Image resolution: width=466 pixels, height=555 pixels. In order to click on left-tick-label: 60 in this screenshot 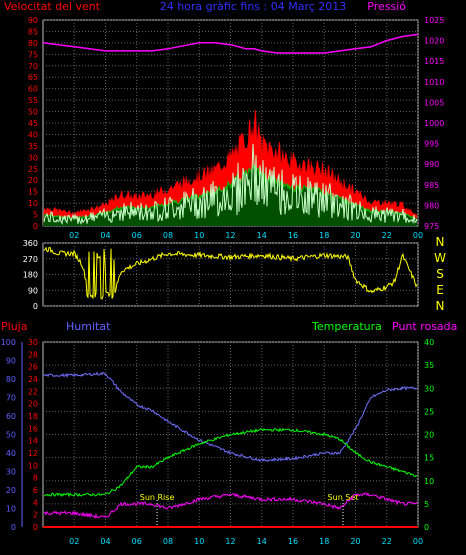, I will do `click(33, 89)`.